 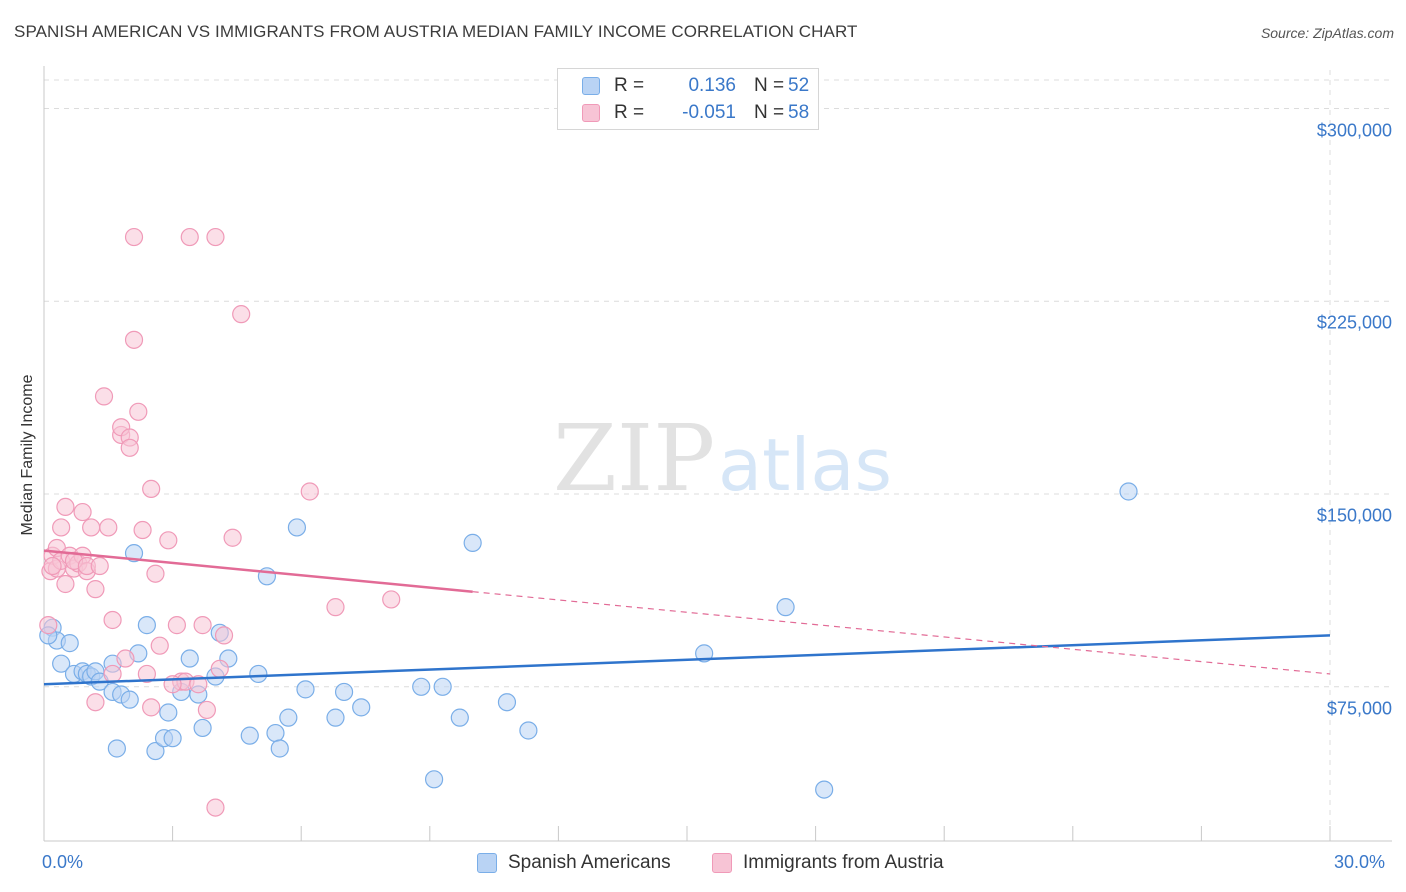 What do you see at coordinates (1354, 130) in the screenshot?
I see `y-tick-label: $300,000` at bounding box center [1354, 130].